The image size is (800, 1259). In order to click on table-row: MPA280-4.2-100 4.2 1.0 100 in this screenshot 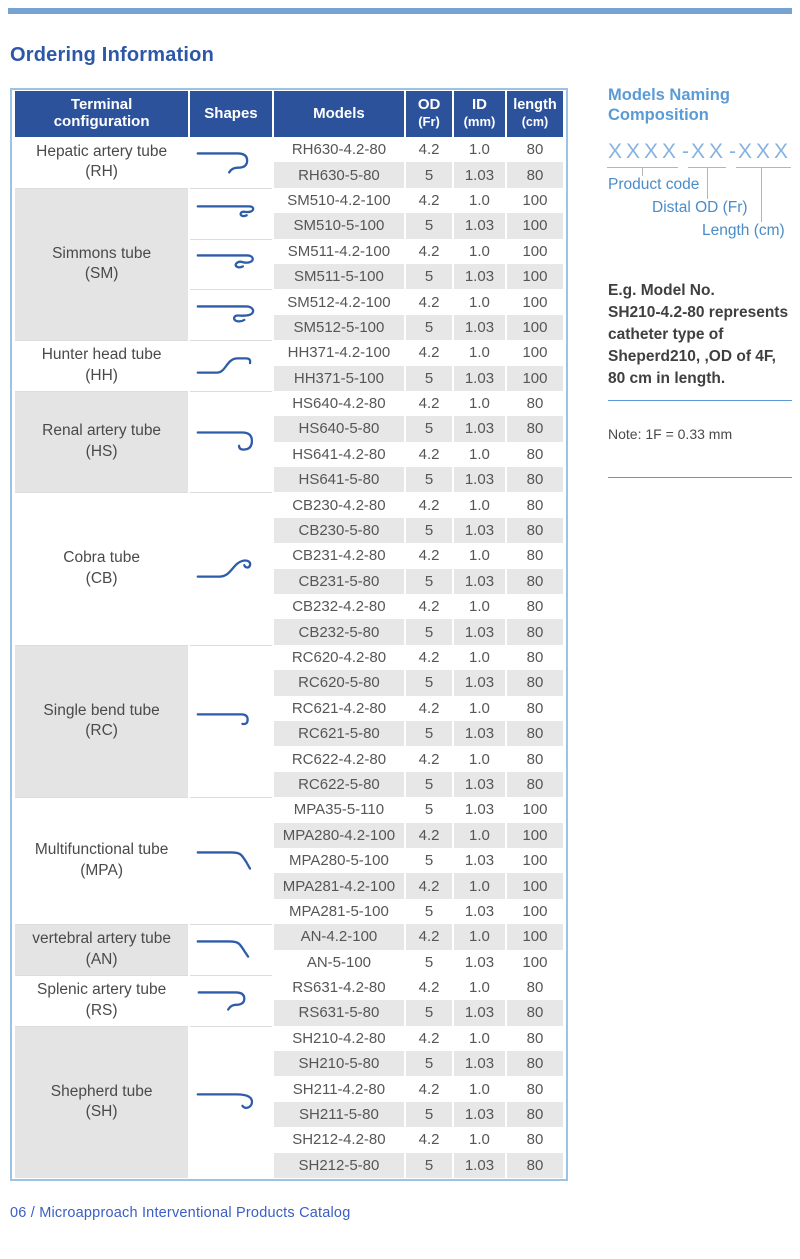, I will do `click(289, 835)`.